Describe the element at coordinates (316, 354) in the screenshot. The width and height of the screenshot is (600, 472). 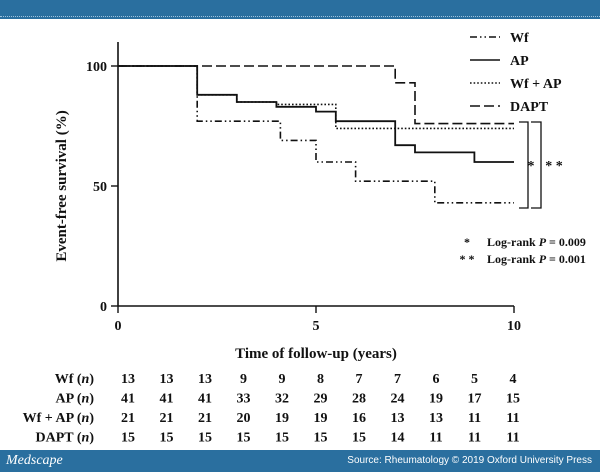
I see `x-axis-label: Time of follow-up (years)` at that location.